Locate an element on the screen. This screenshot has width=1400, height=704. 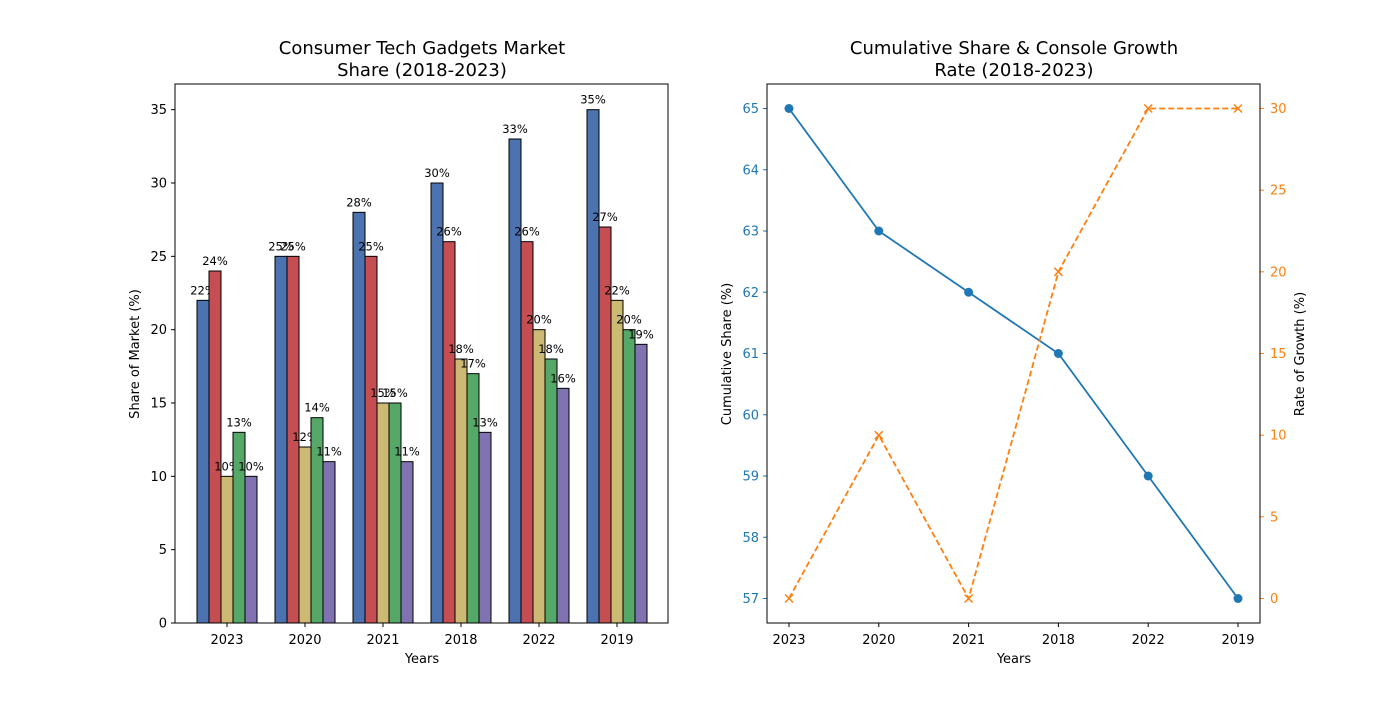
line-chart-left-y-tick-label: 61 is located at coordinates (750, 354).